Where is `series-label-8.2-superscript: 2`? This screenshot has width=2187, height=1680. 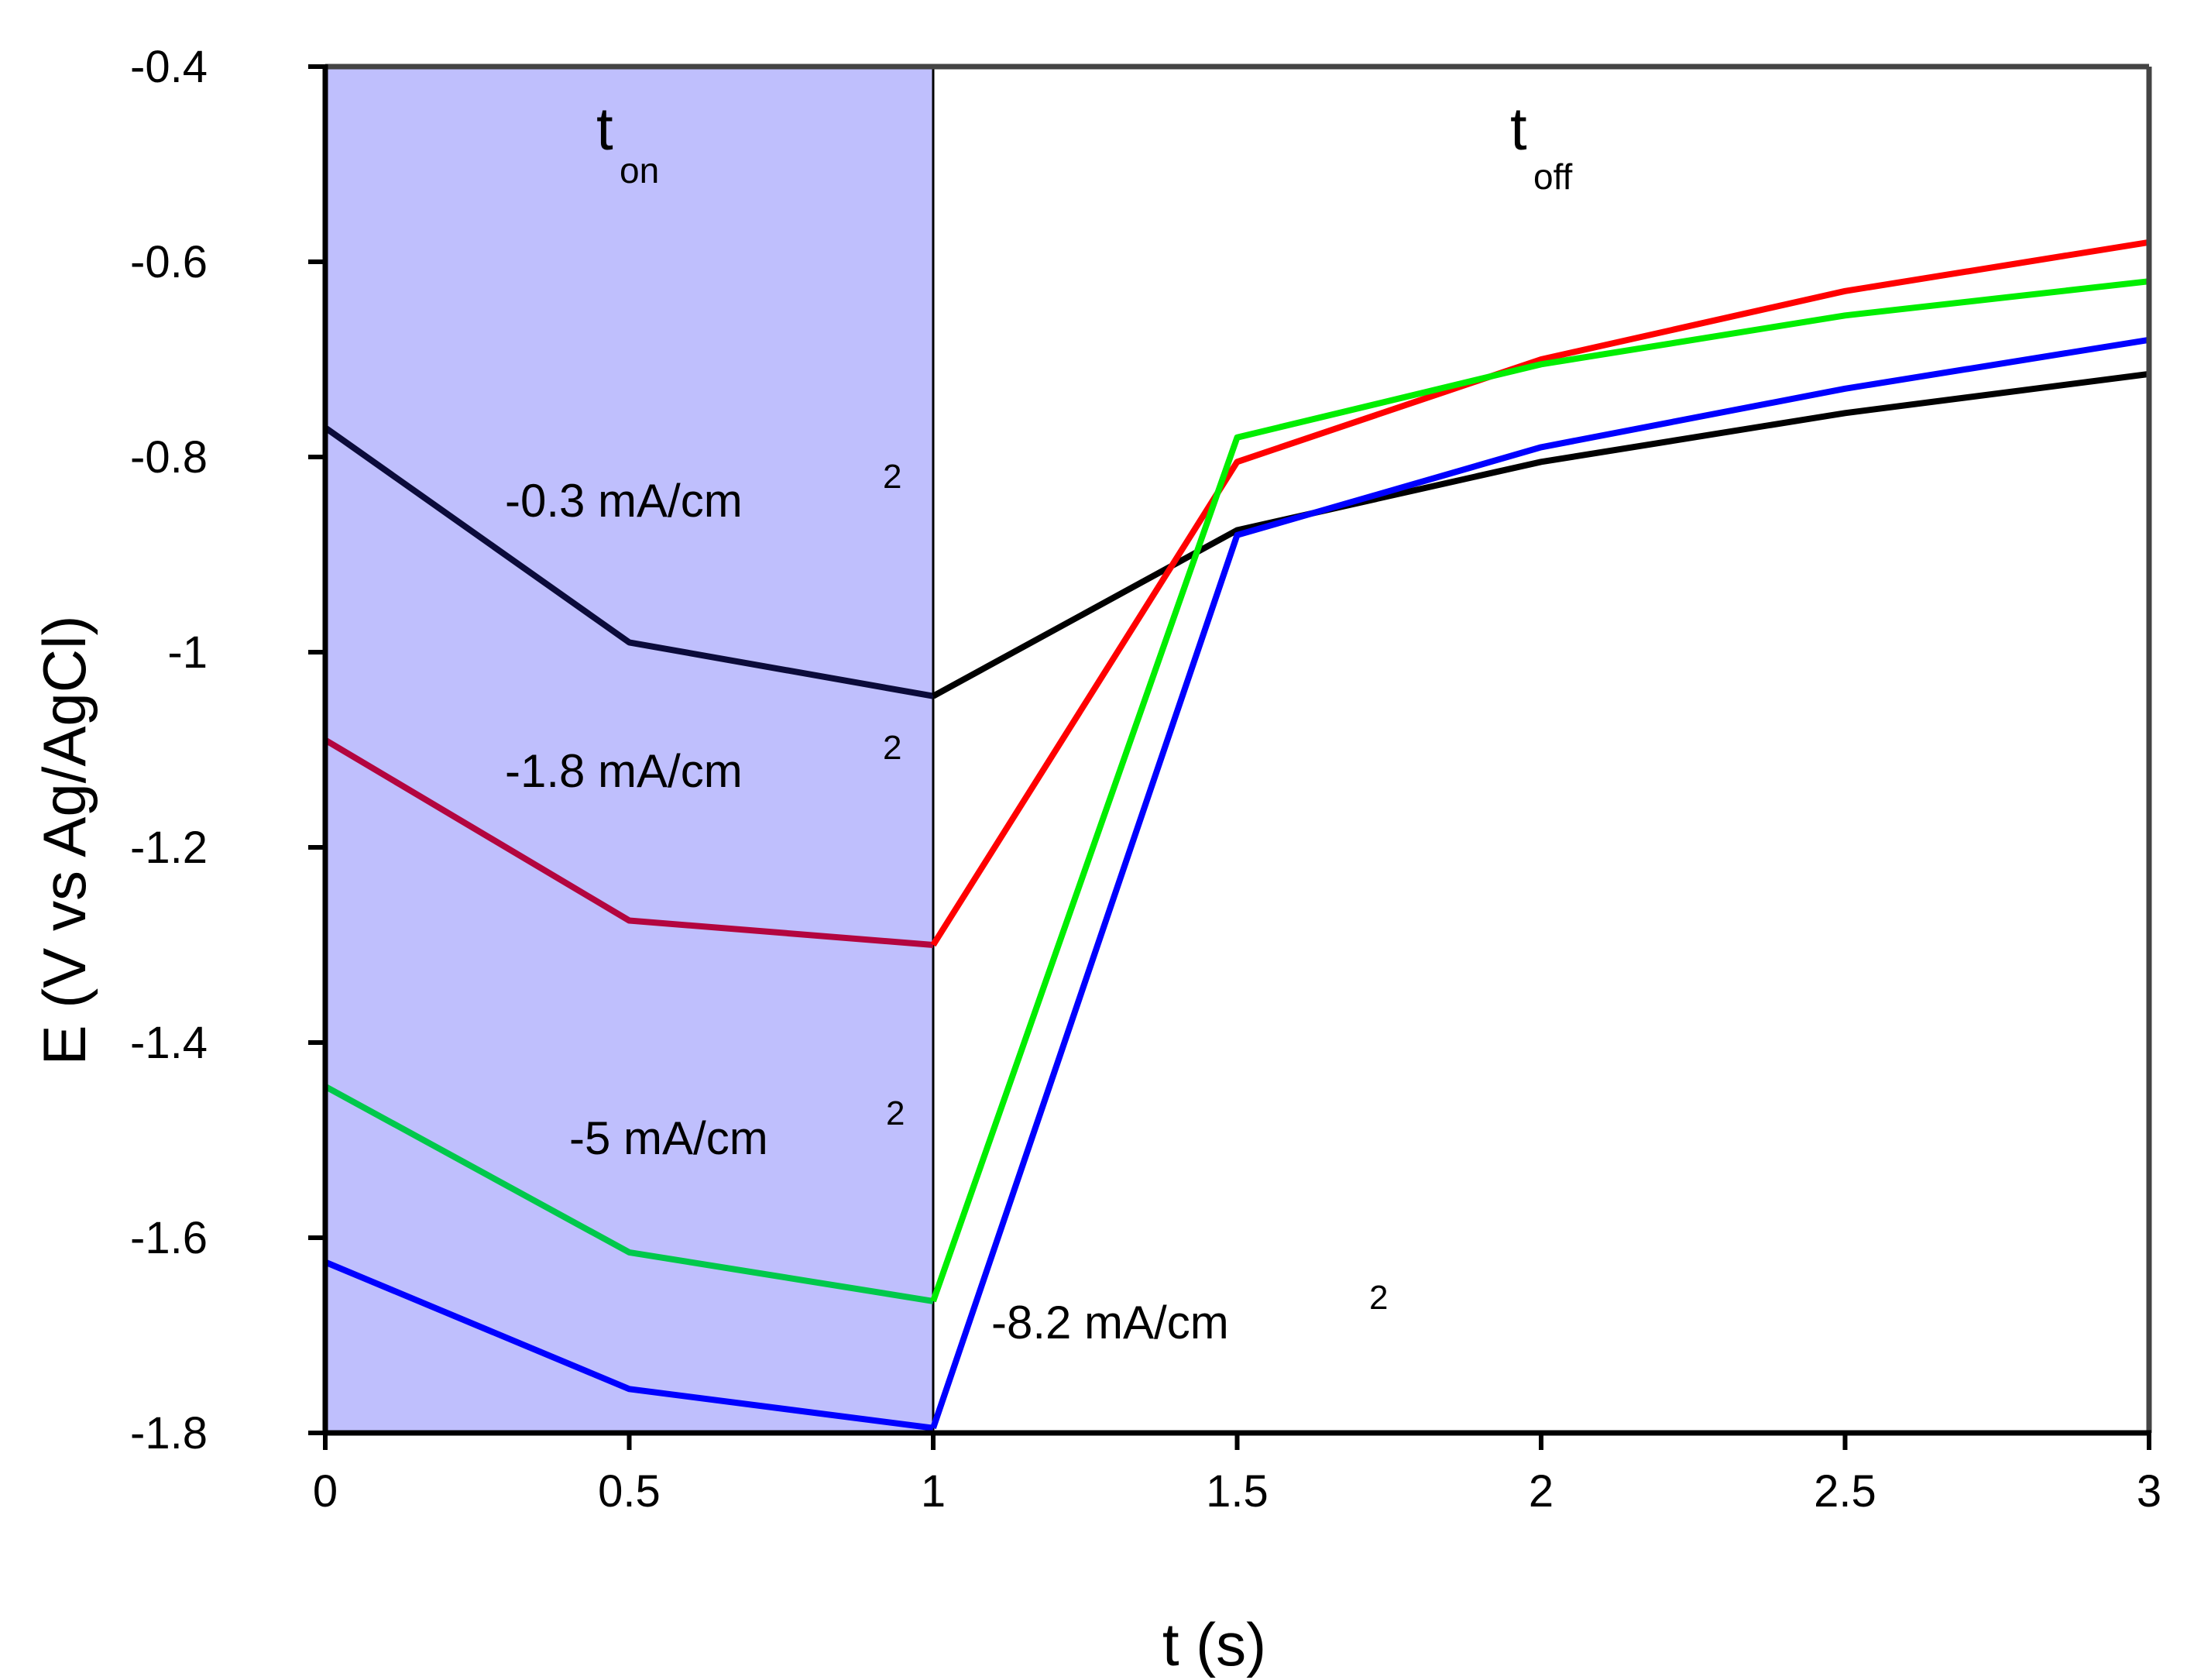
series-label-8.2-superscript: 2 is located at coordinates (1378, 1298).